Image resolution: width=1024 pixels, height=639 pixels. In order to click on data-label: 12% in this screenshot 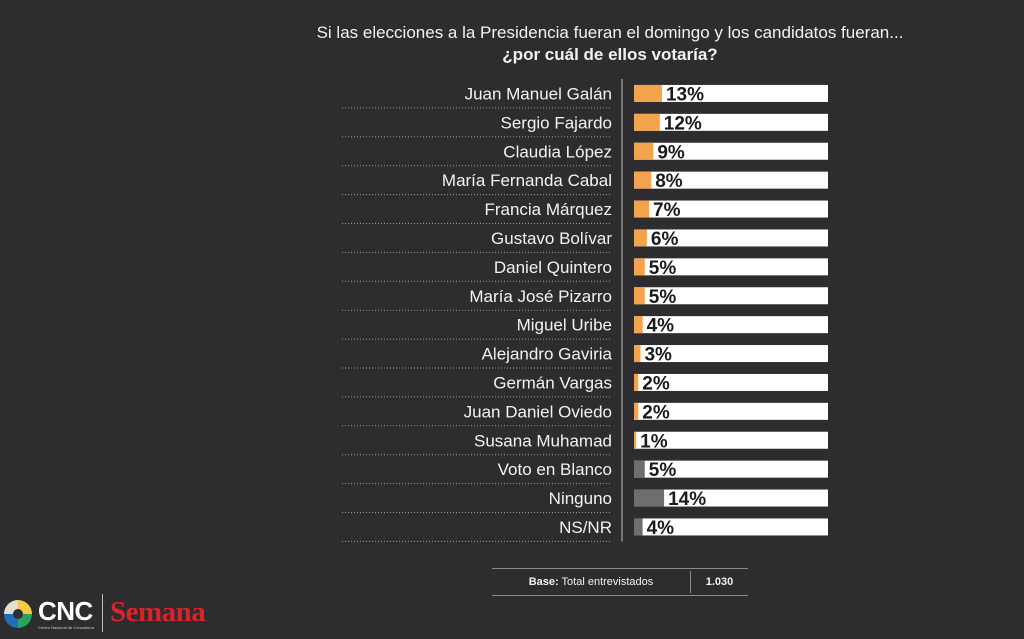, I will do `click(683, 123)`.